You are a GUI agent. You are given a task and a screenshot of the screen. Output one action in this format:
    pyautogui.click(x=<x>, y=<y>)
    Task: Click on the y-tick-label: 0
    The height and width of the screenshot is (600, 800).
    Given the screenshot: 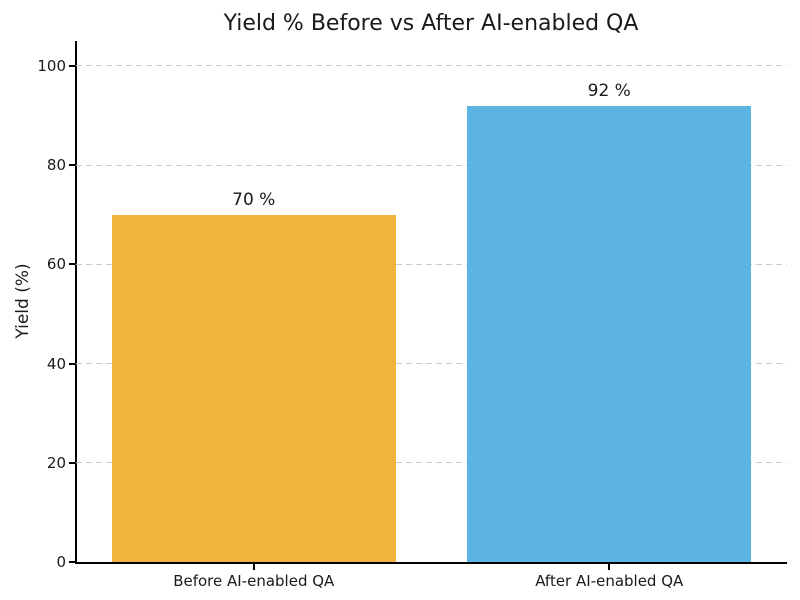 What is the action you would take?
    pyautogui.click(x=61, y=562)
    